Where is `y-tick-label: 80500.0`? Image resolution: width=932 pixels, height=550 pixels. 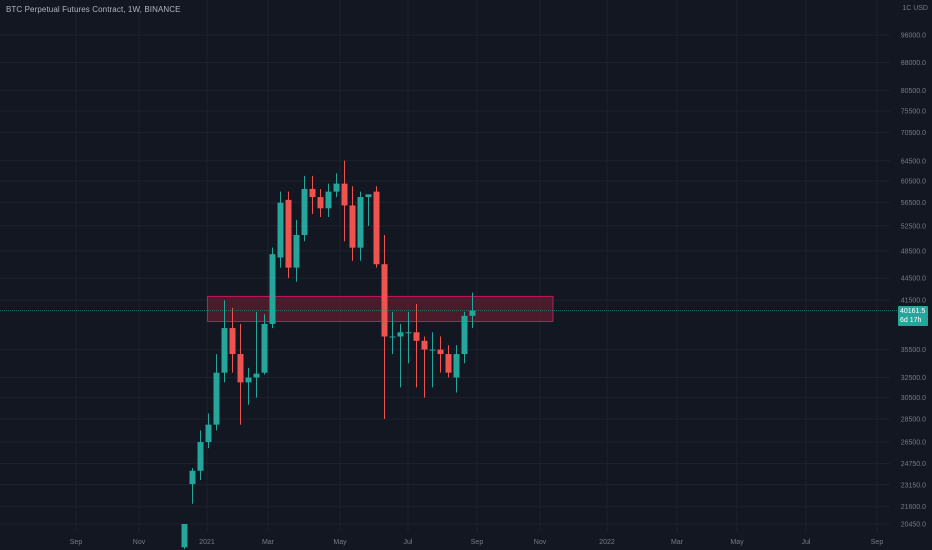 y-tick-label: 80500.0 is located at coordinates (913, 91).